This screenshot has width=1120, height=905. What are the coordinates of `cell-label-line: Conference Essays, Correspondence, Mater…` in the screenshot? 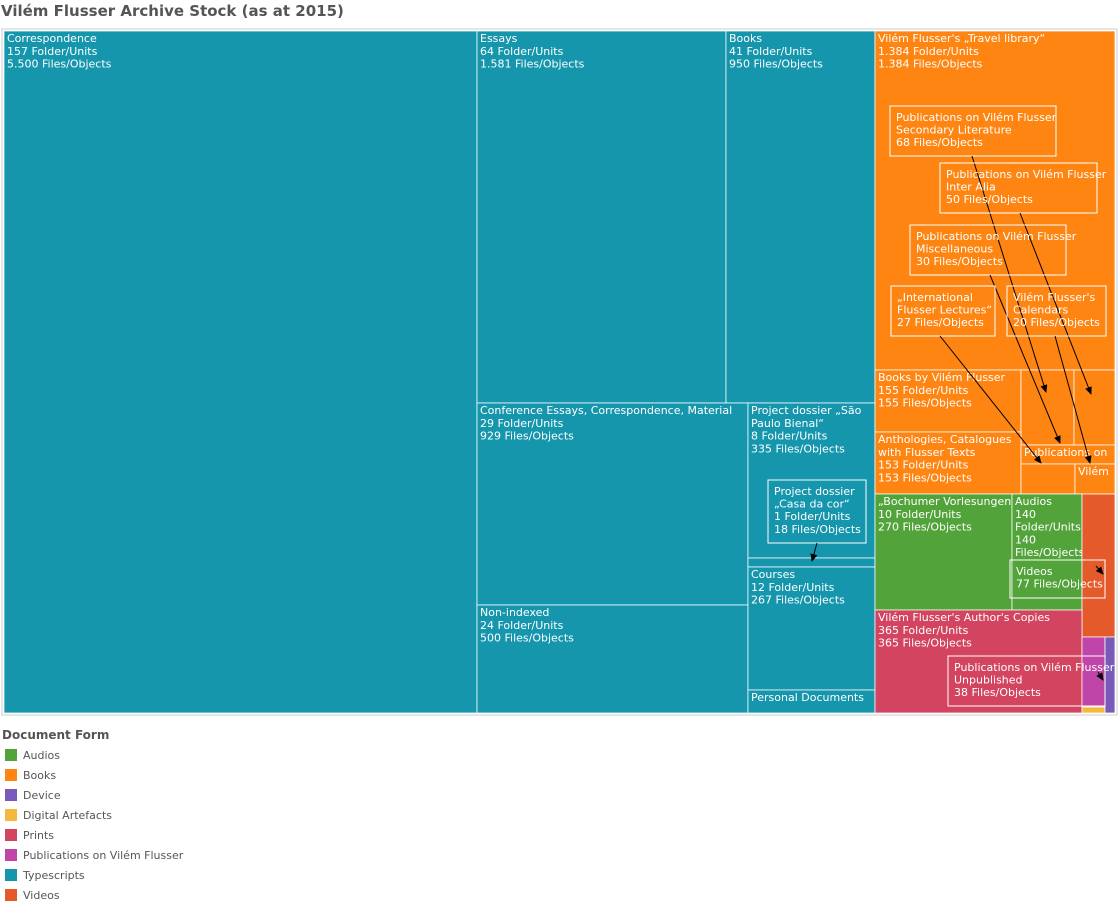 It's located at (606, 410).